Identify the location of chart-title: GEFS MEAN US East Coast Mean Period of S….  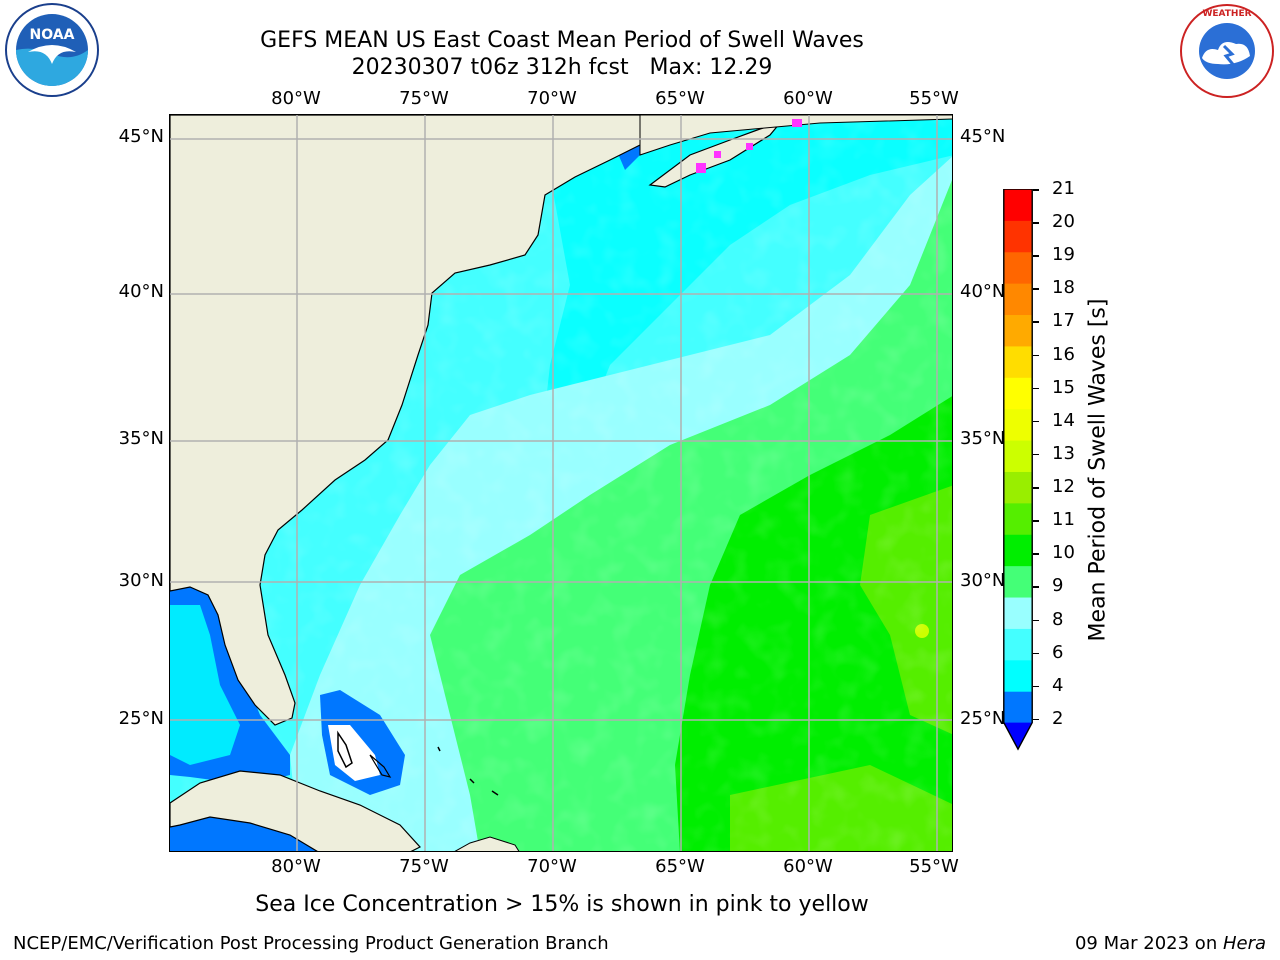
(562, 40).